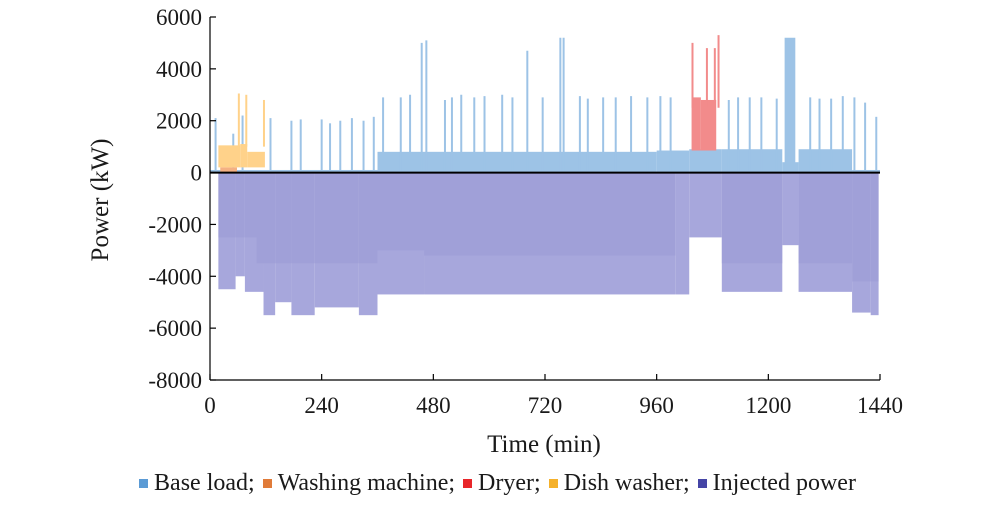  I want to click on legend-label: Injected power, so click(784, 483).